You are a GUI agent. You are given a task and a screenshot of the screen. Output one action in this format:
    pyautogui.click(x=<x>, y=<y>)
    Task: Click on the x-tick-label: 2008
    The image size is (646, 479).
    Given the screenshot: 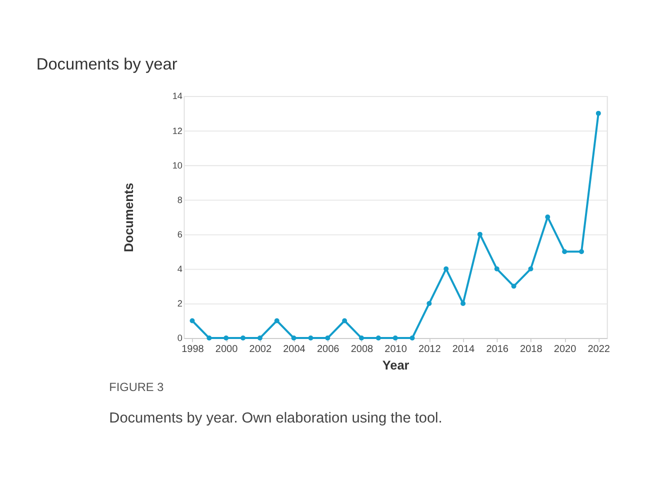 What is the action you would take?
    pyautogui.click(x=362, y=350)
    